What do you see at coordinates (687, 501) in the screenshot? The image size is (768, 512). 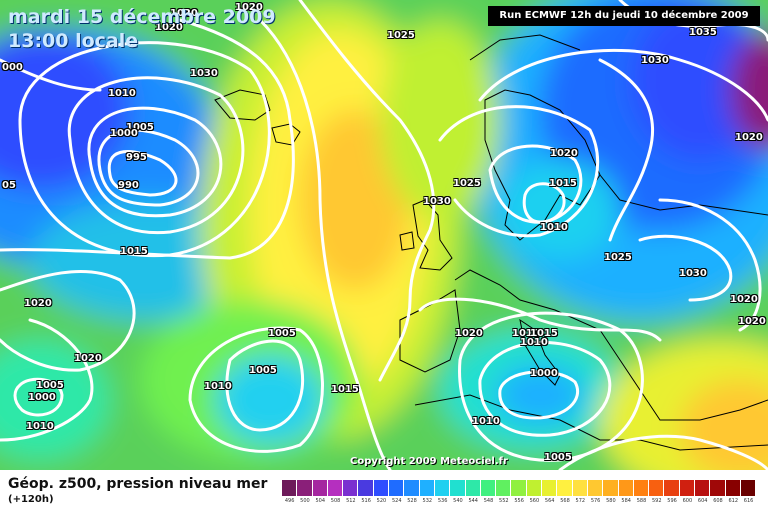 I see `scale-tick-label: 600` at bounding box center [687, 501].